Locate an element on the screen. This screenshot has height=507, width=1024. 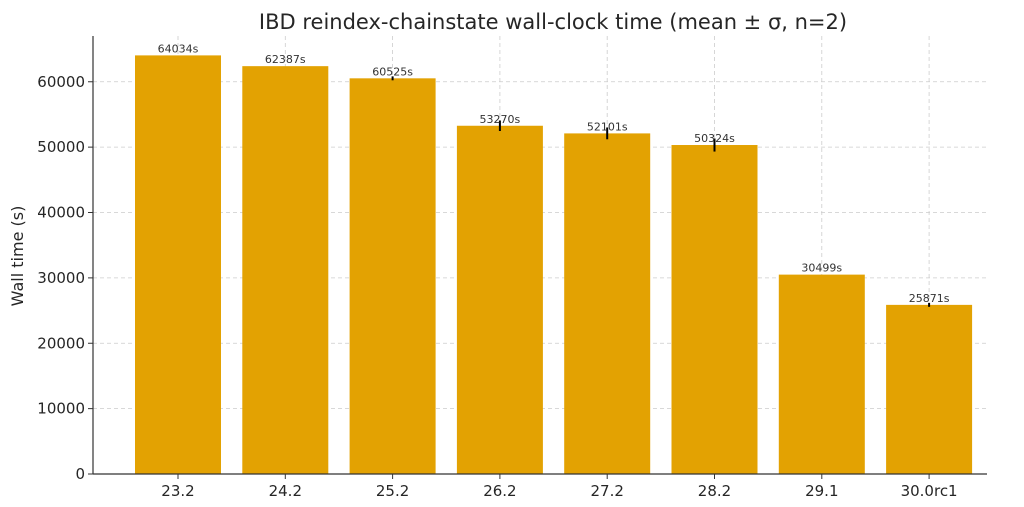
bar-26.2 is located at coordinates (499, 299).